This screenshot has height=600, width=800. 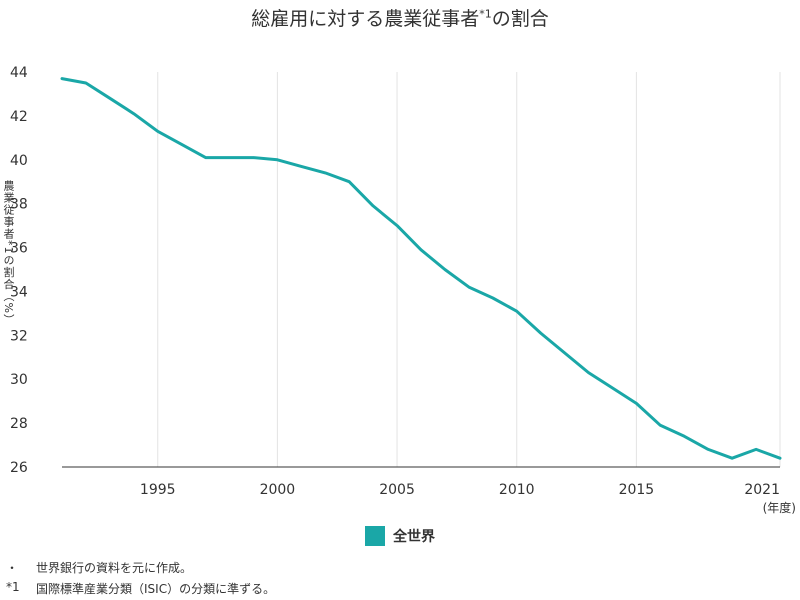 I want to click on footnote-isic: *1 国際標準産業分類（ISIC）の分類に準ずる。, so click(x=140, y=588).